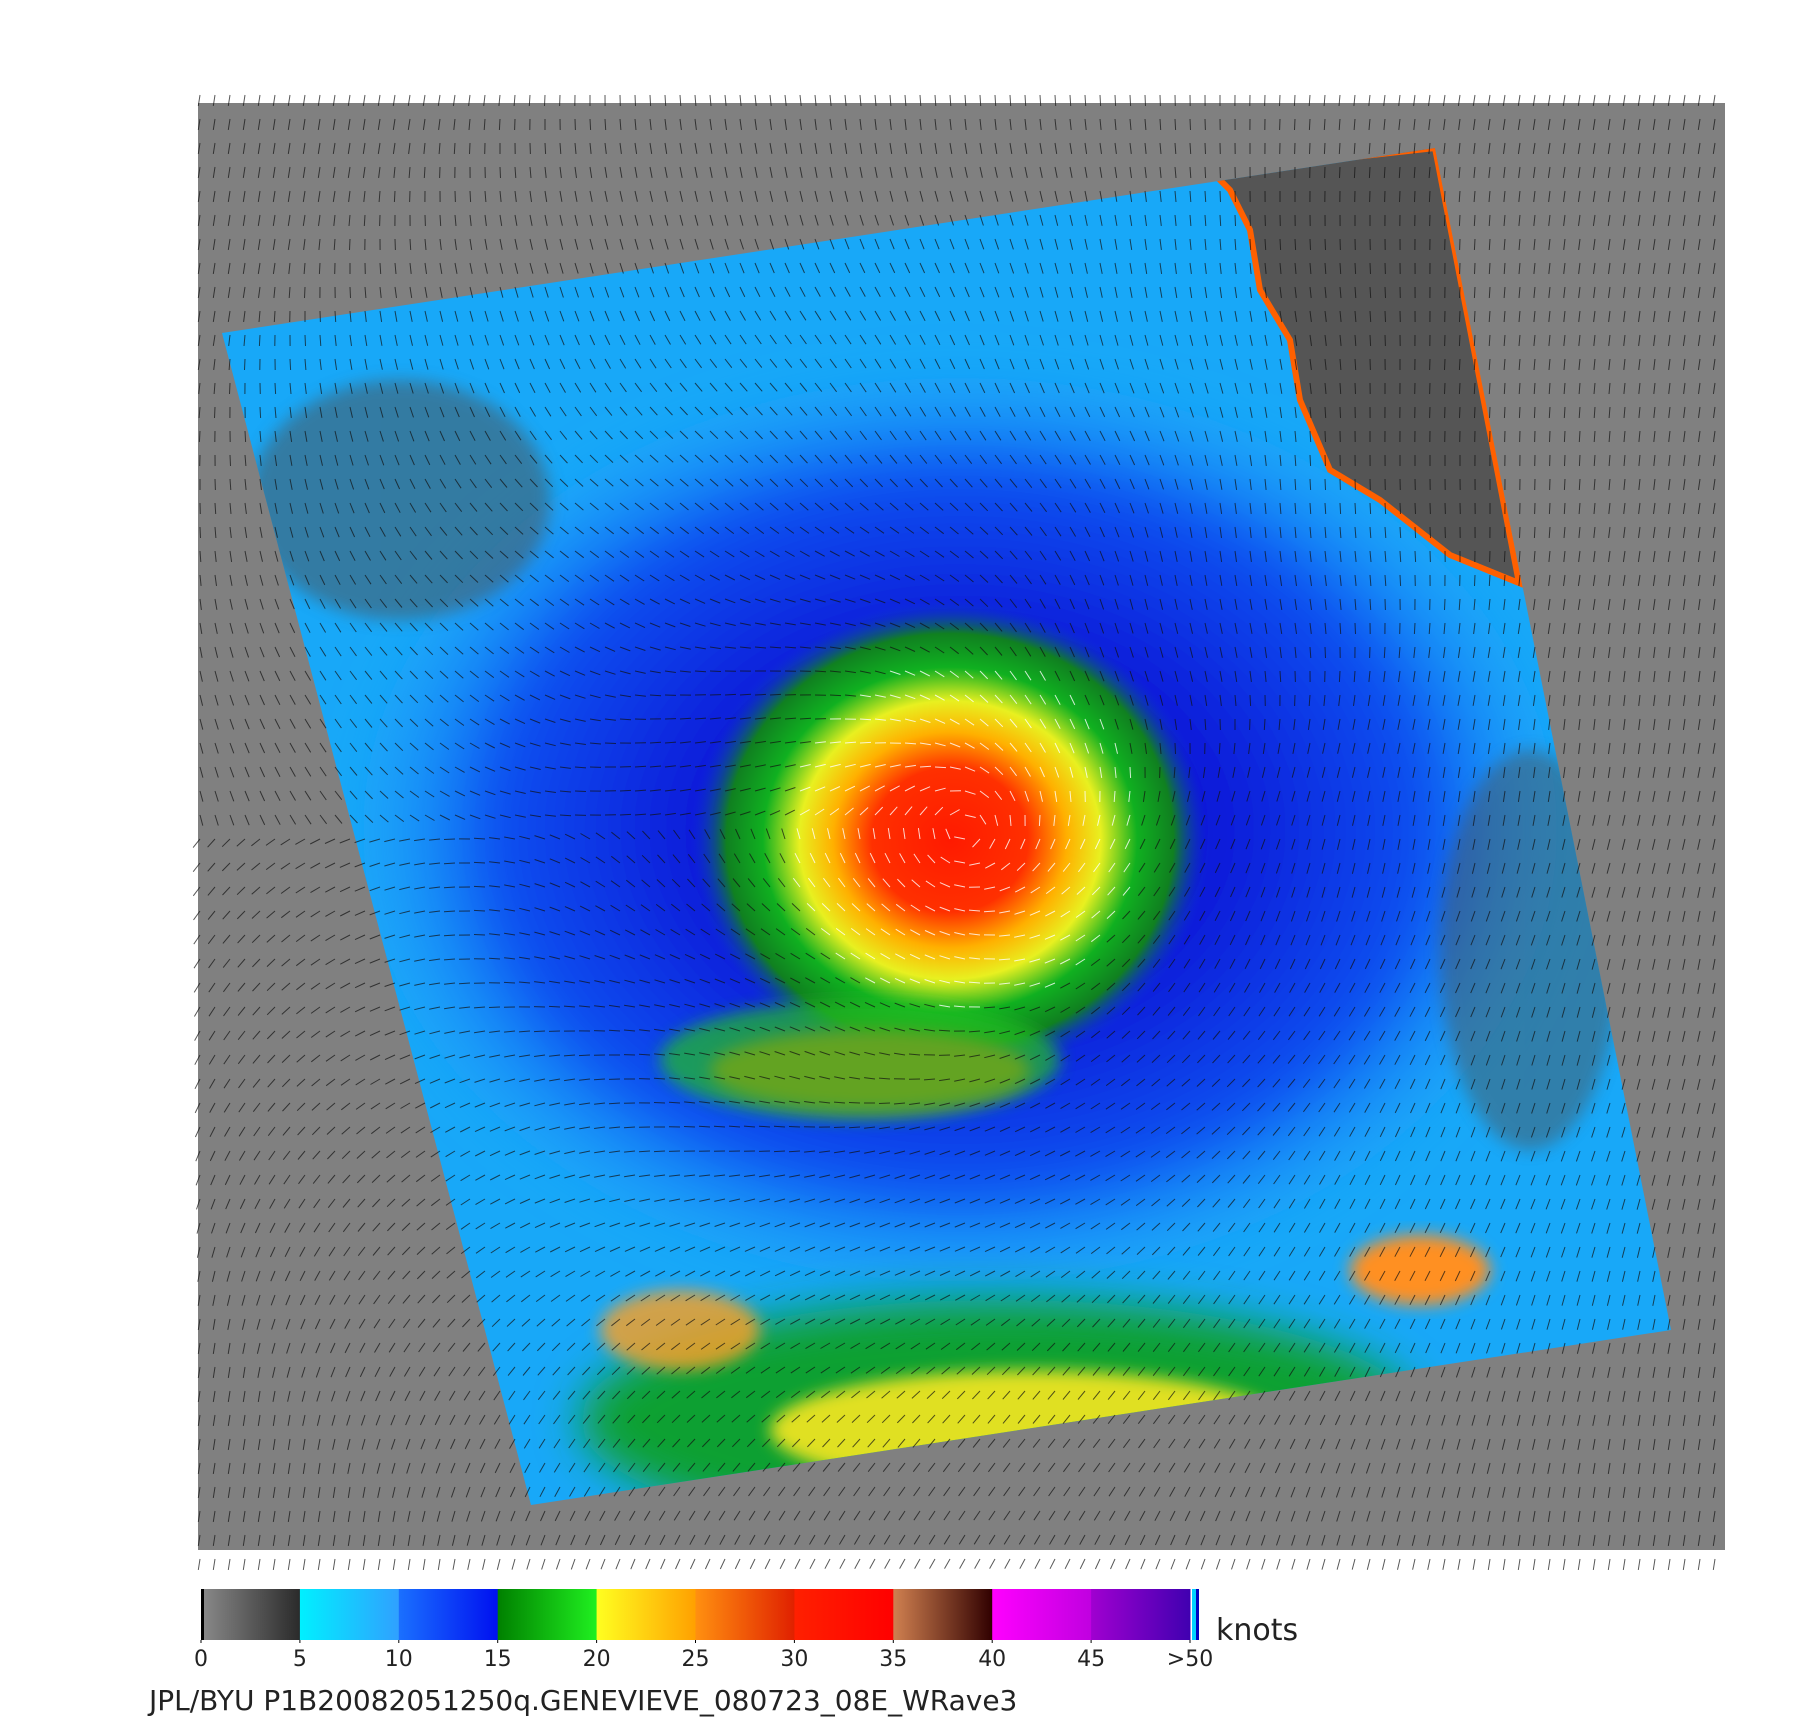  What do you see at coordinates (794, 1659) in the screenshot?
I see `colorbar-tick-label: 30` at bounding box center [794, 1659].